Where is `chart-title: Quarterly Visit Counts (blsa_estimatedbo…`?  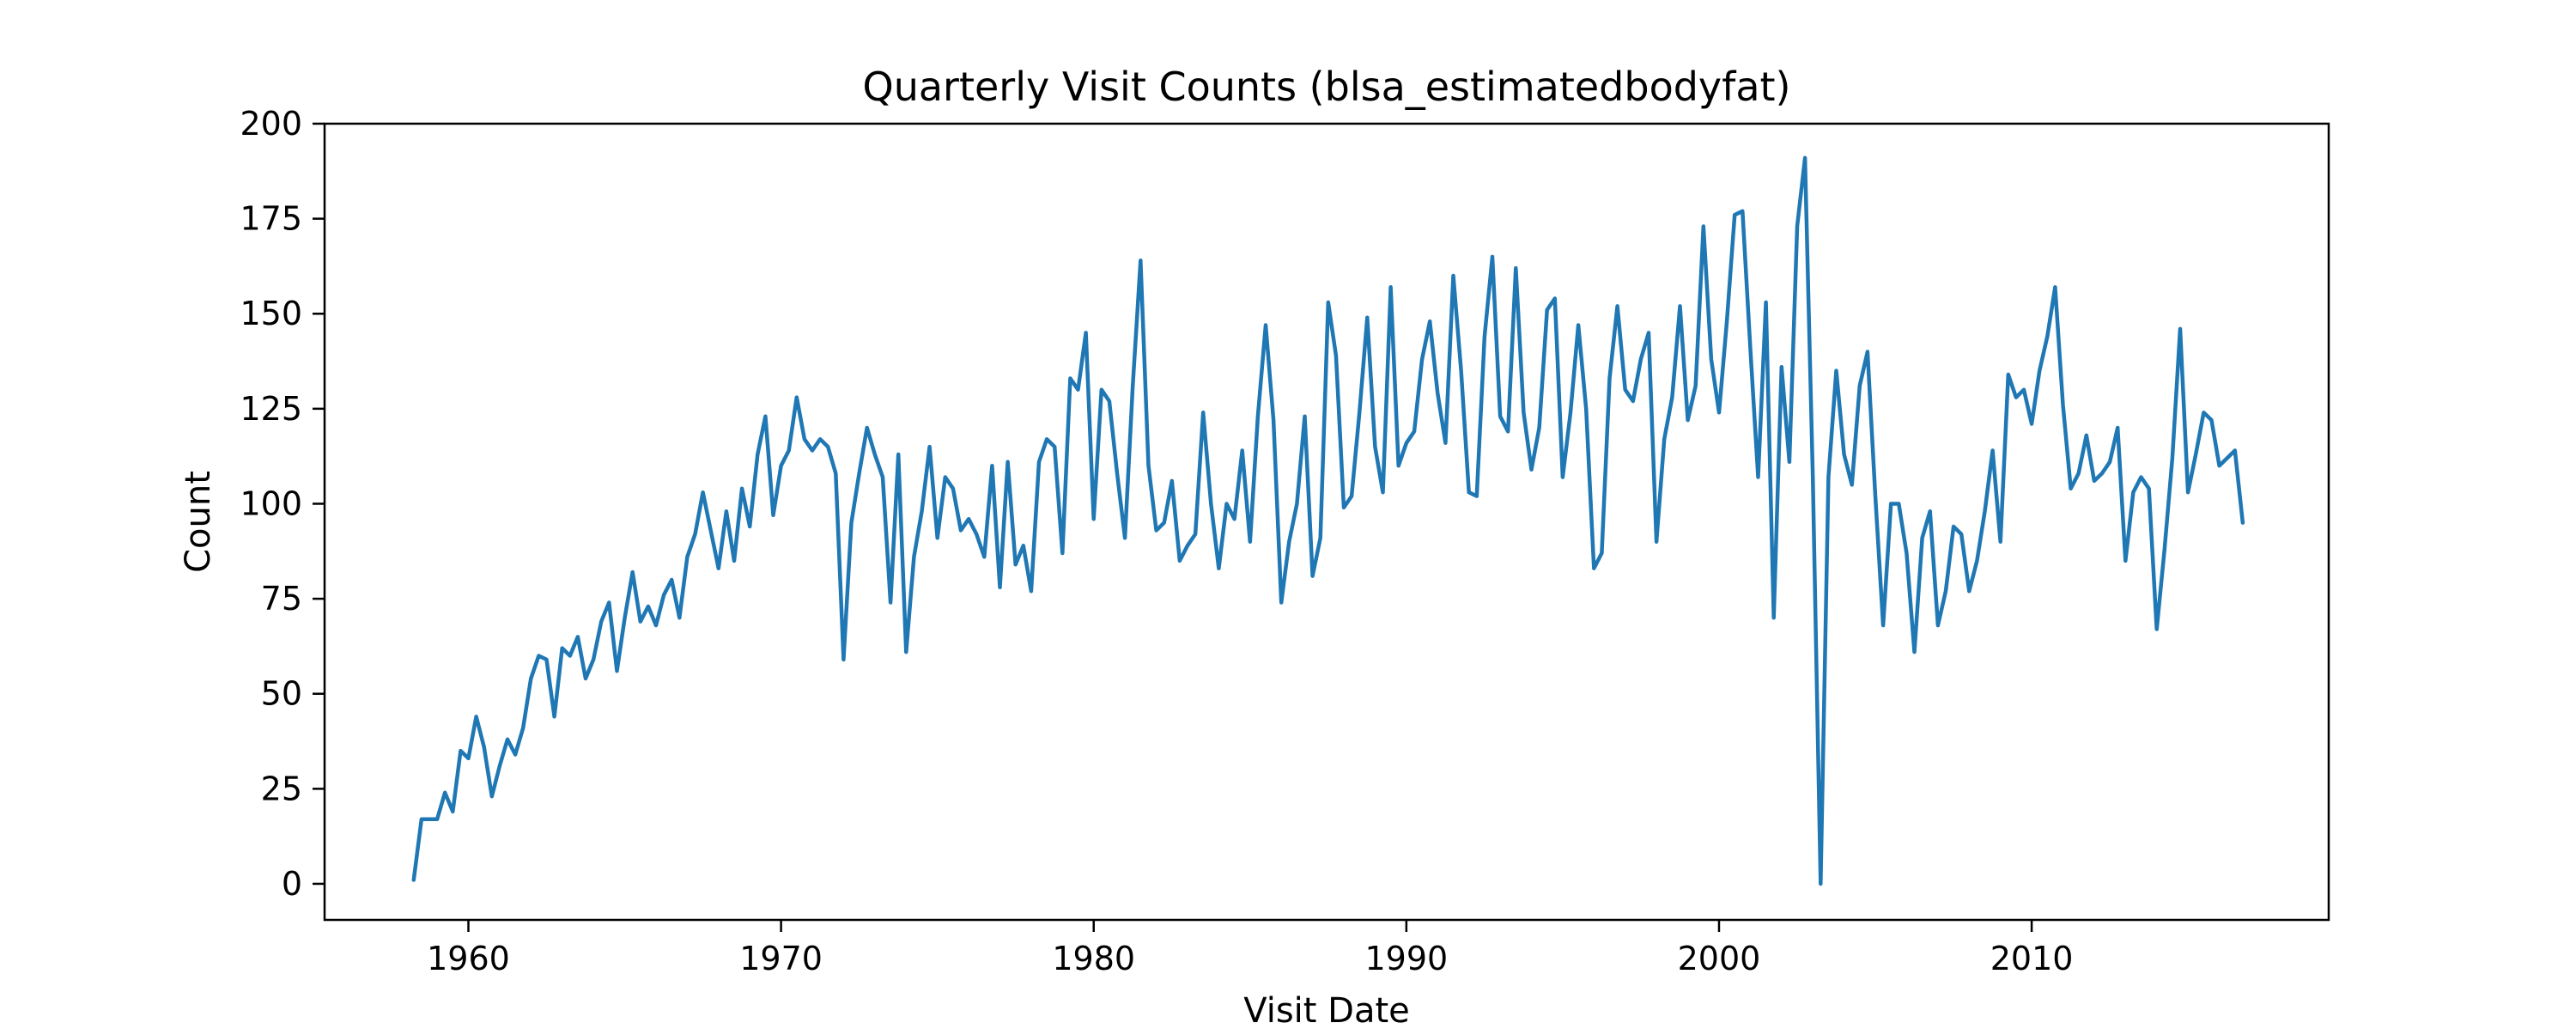 chart-title: Quarterly Visit Counts (blsa_estimatedbo… is located at coordinates (1327, 87).